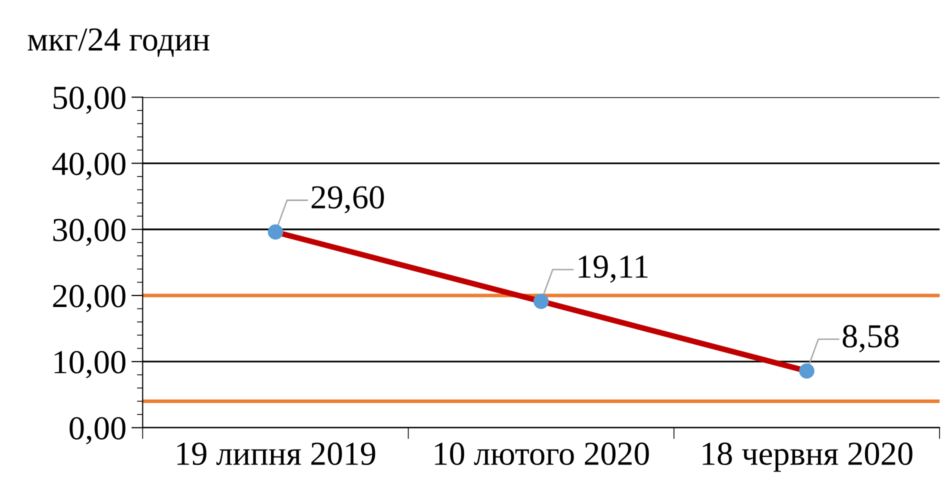  I want to click on y-axis-title: мкг/24 годин, so click(119, 42).